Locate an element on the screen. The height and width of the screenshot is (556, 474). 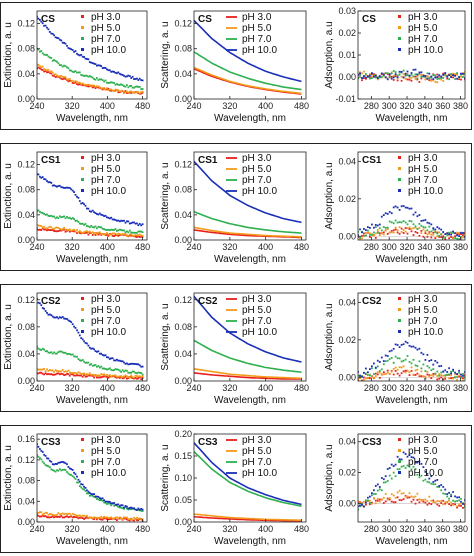
legend-label: pH 3.0 is located at coordinates (423, 17).